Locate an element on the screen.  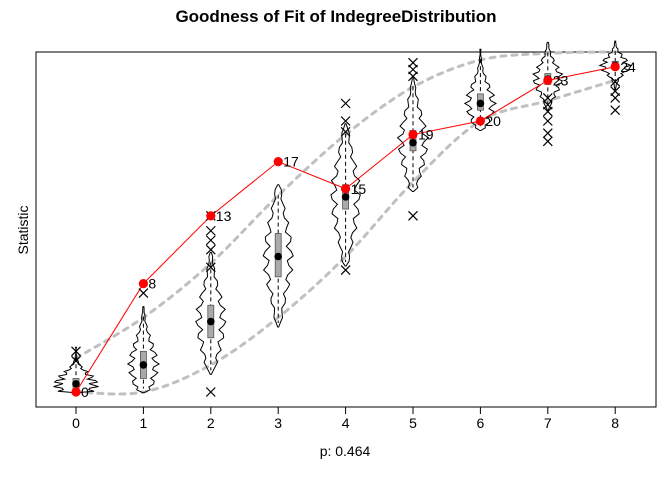
x-tick-label-5: 5 is located at coordinates (413, 423).